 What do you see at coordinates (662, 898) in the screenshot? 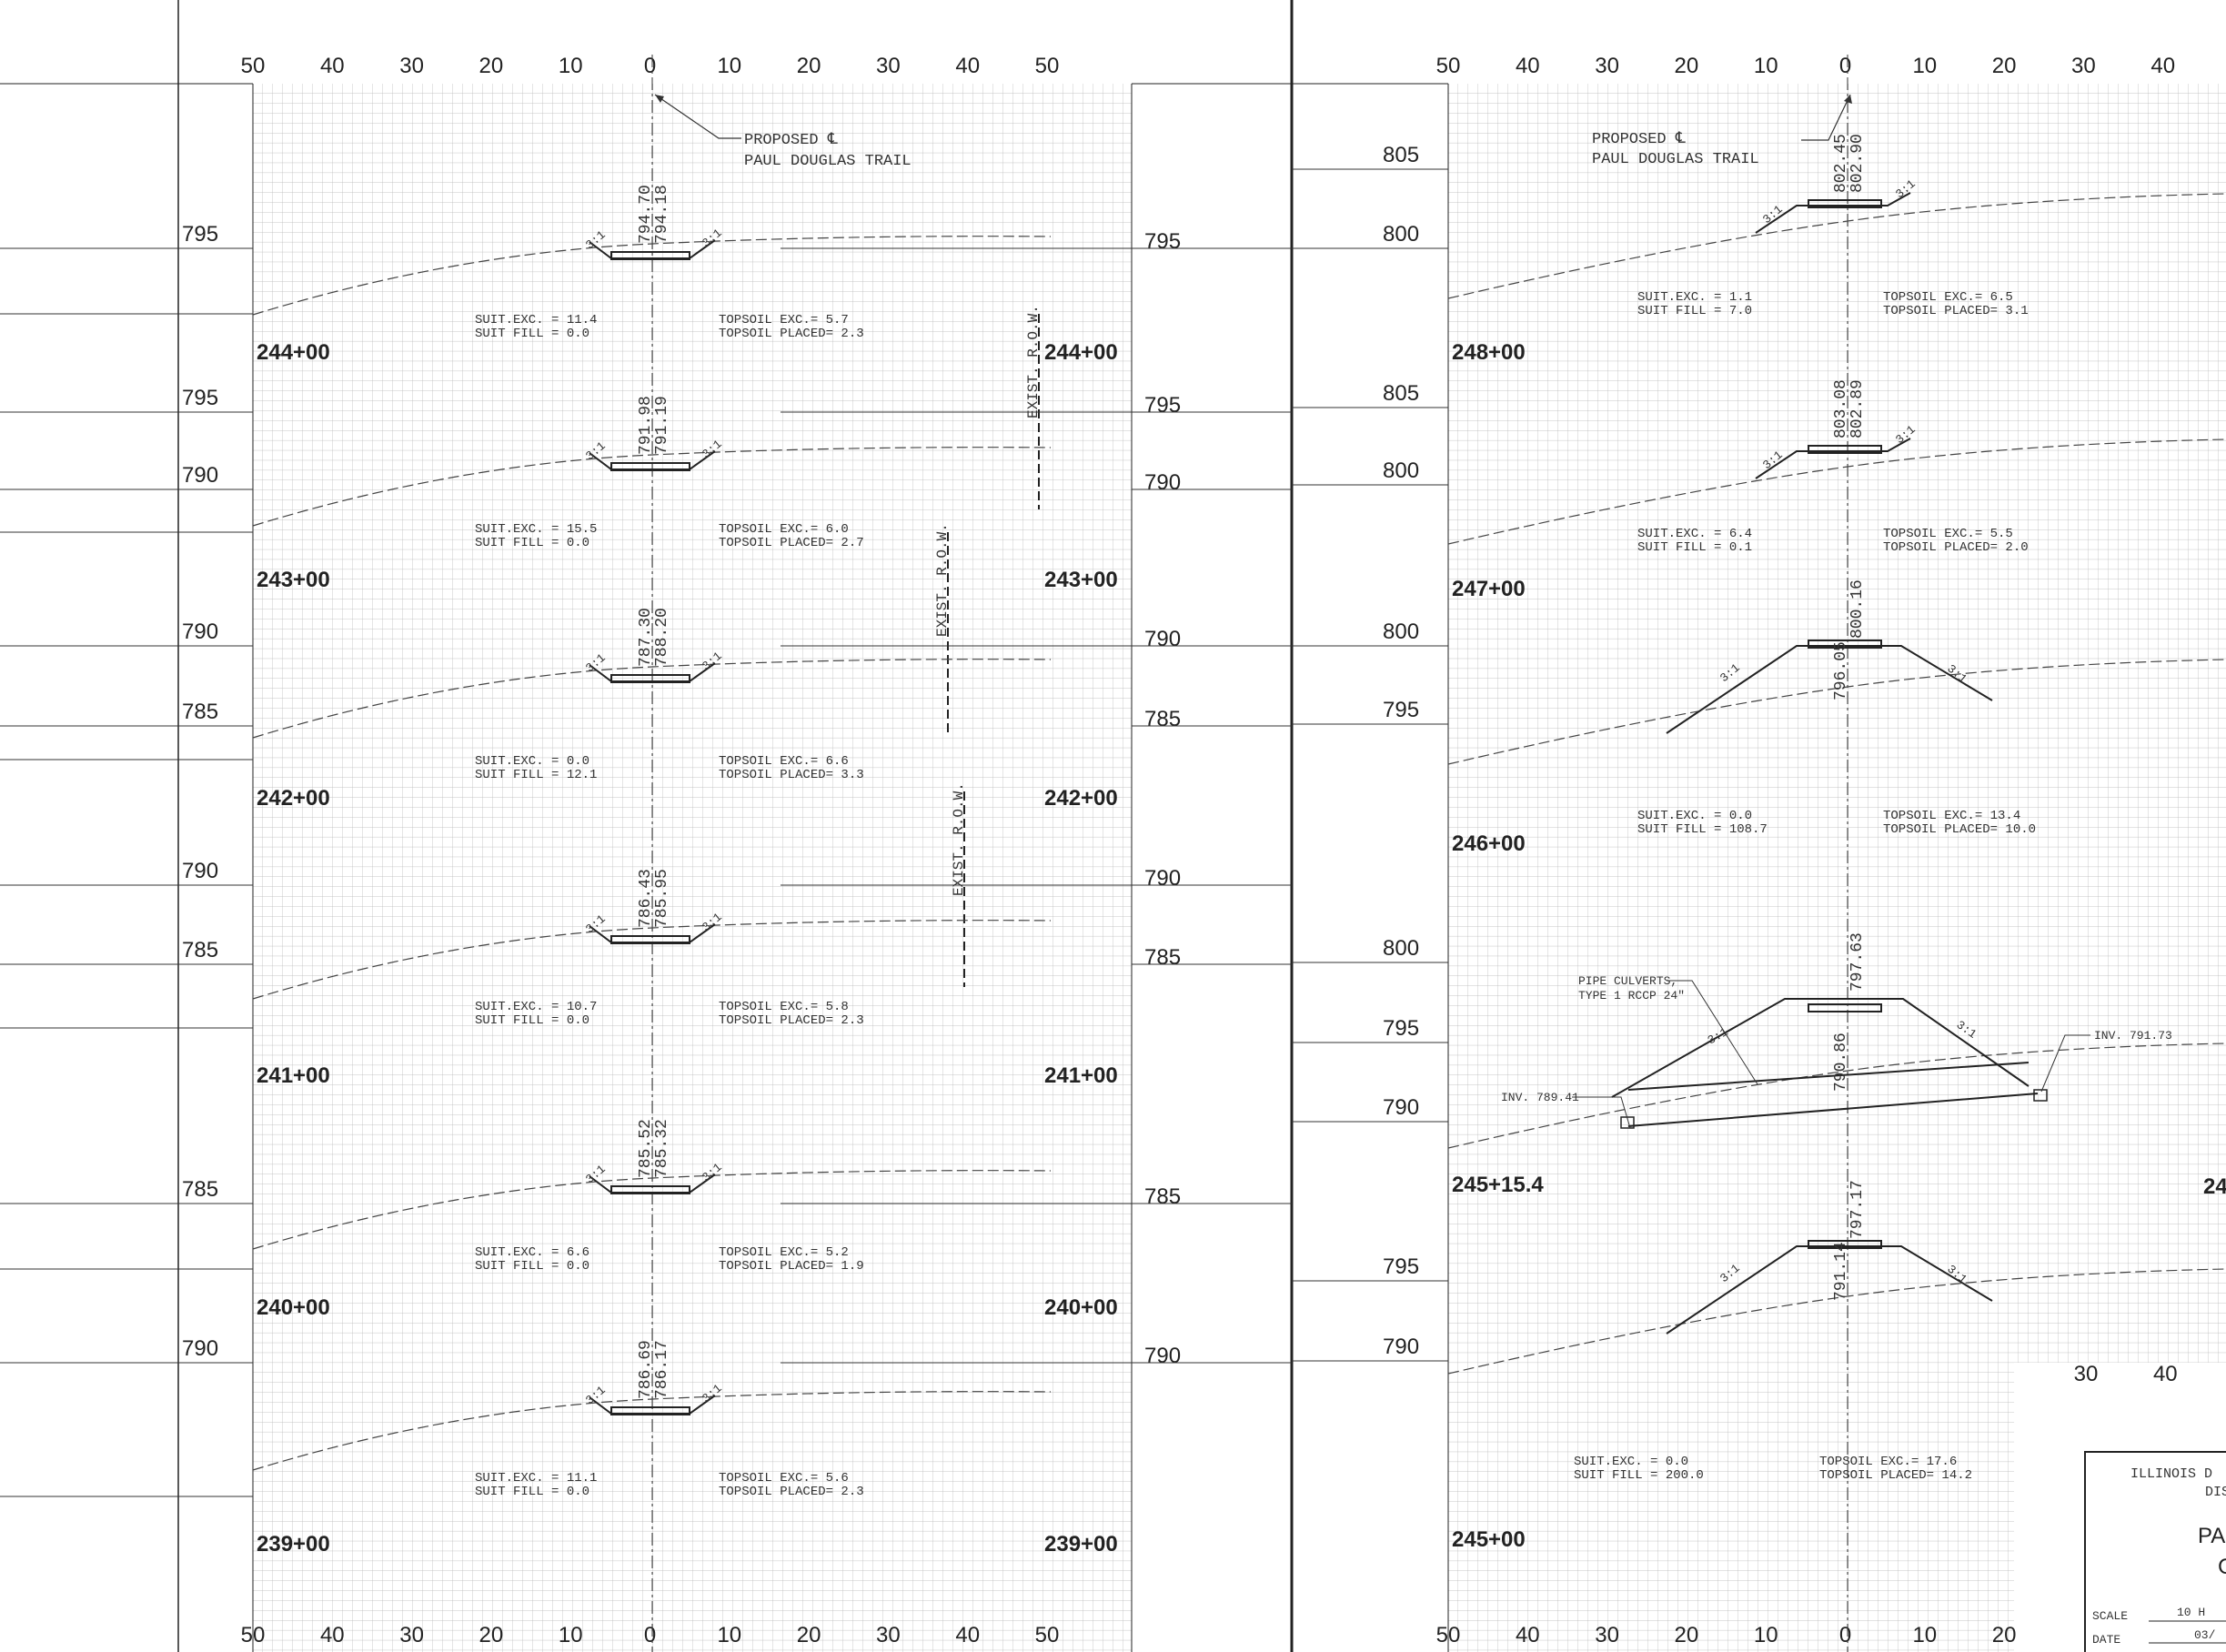
I see `finished-grade-elevation: 785.95` at bounding box center [662, 898].